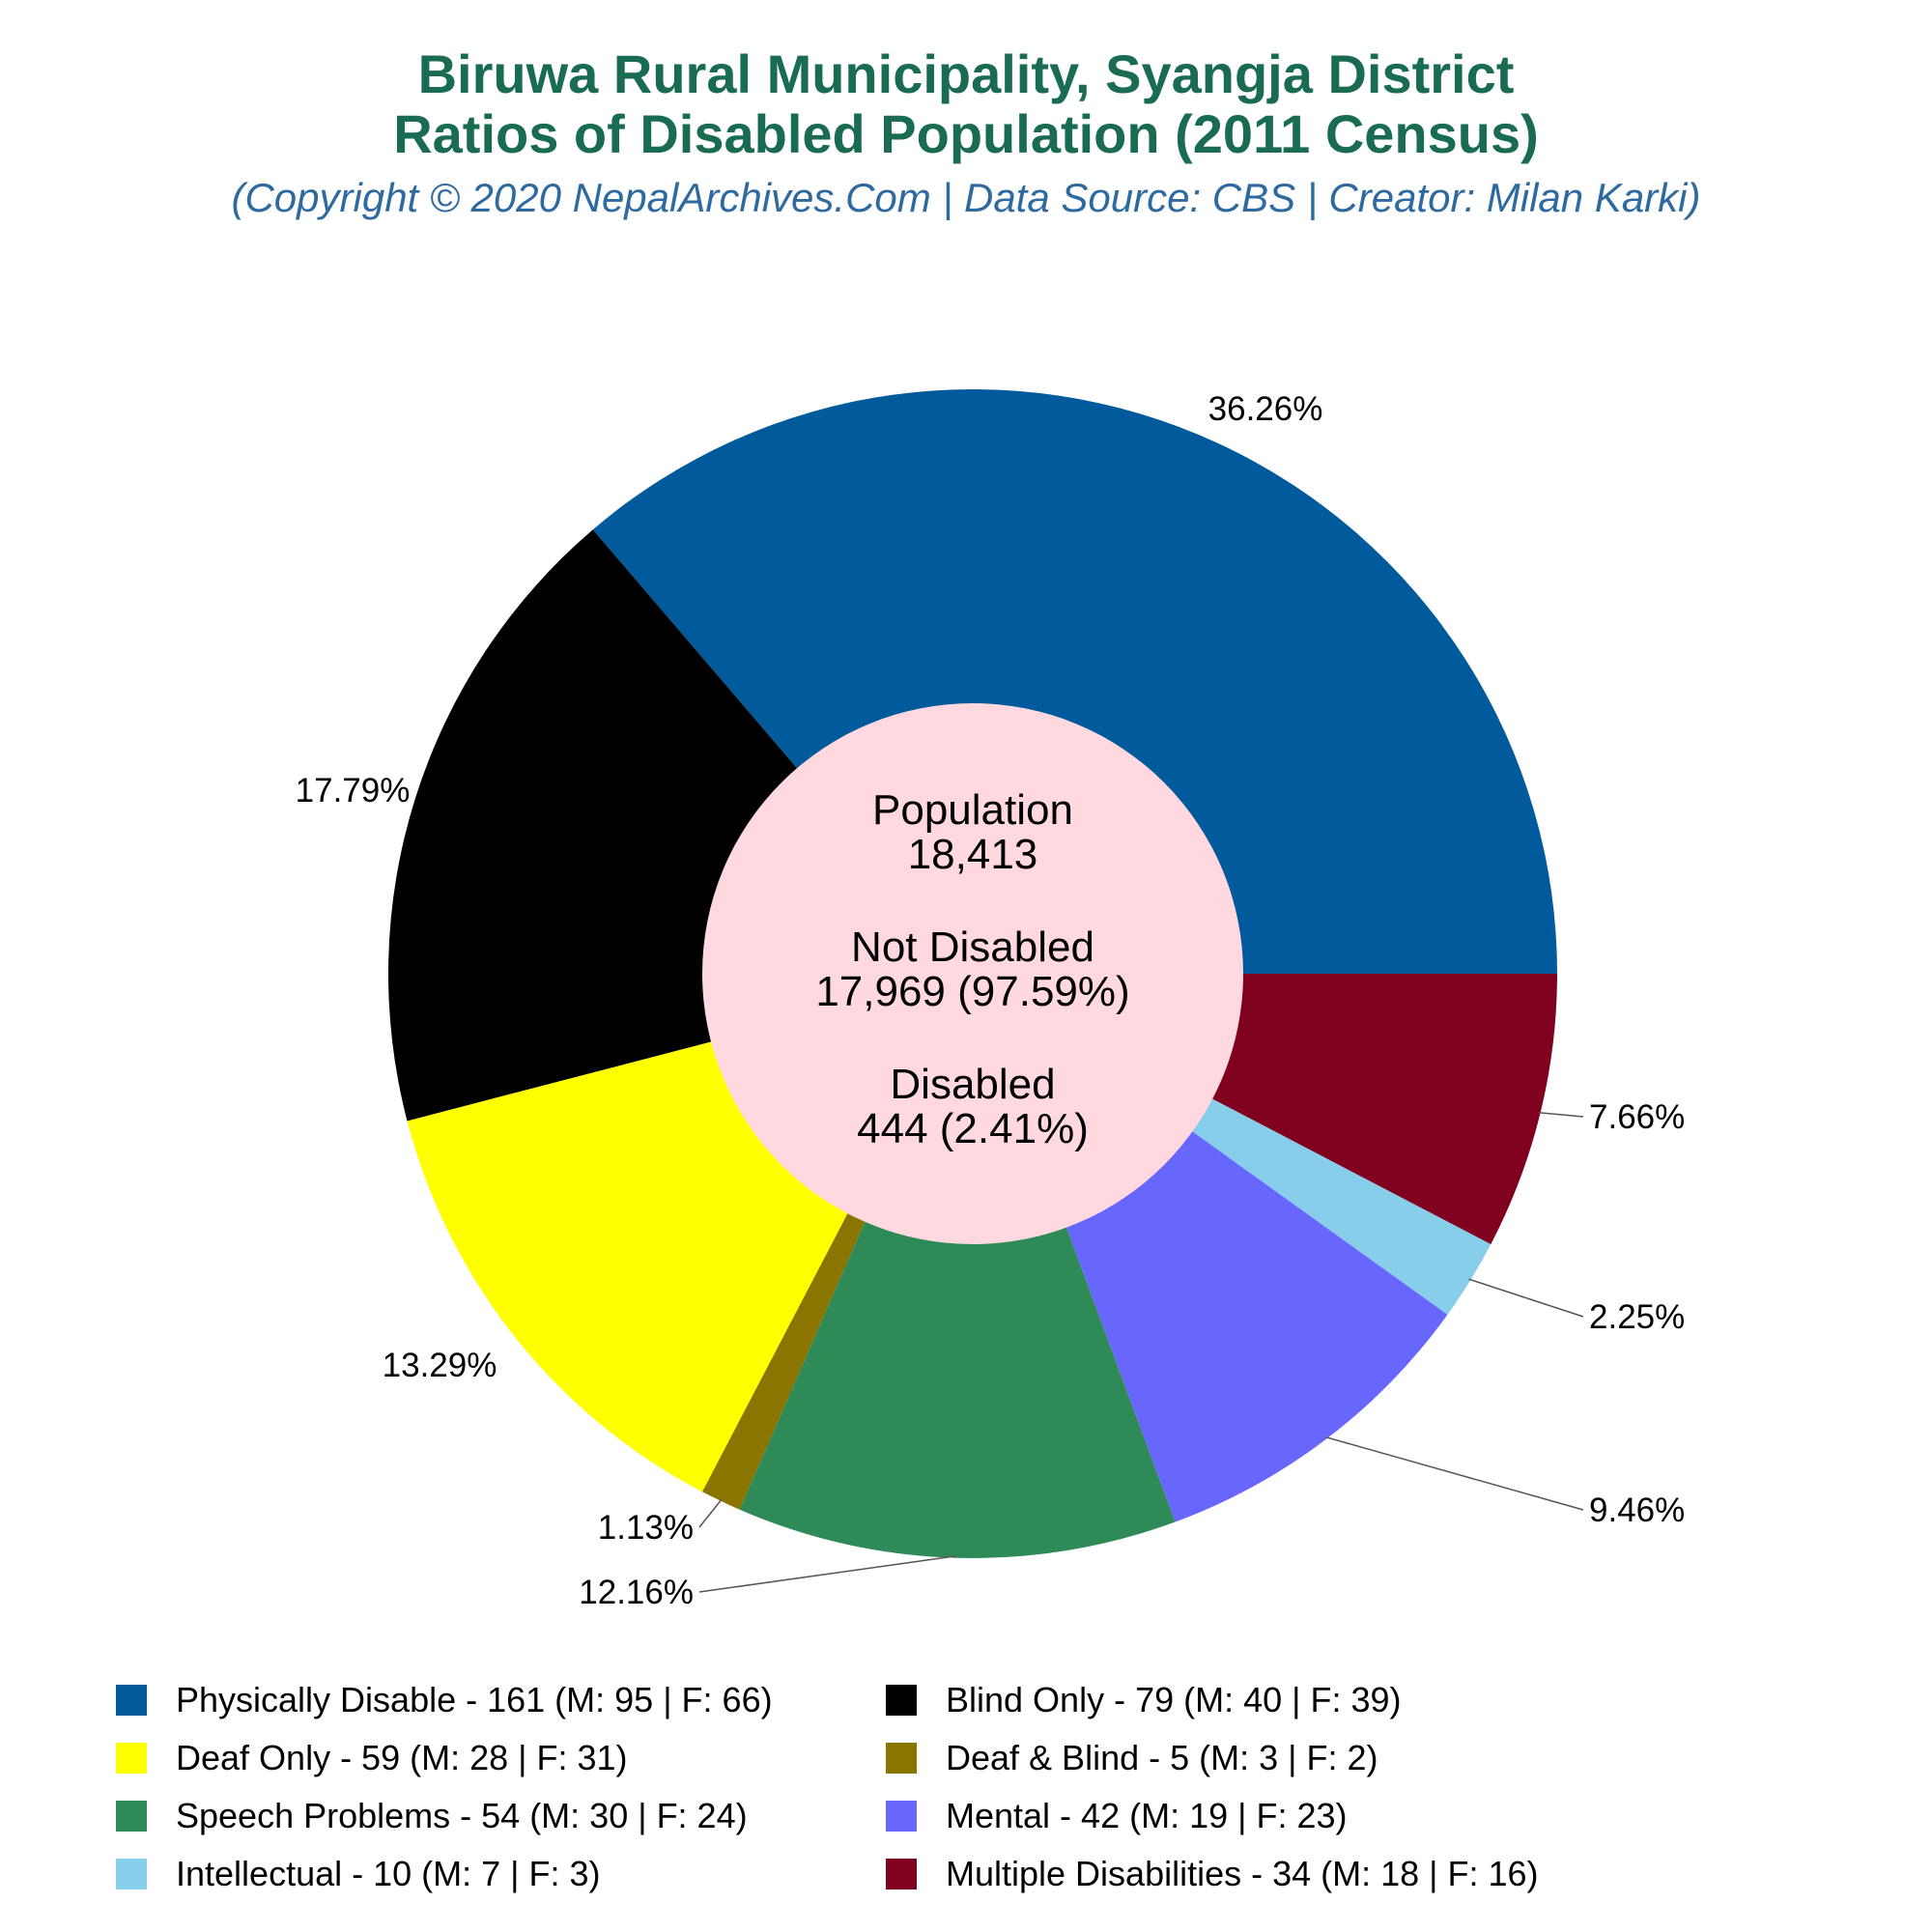 This screenshot has width=1932, height=1932. Describe the element at coordinates (646, 1528) in the screenshot. I see `percent-label-4: 1.13%` at that location.